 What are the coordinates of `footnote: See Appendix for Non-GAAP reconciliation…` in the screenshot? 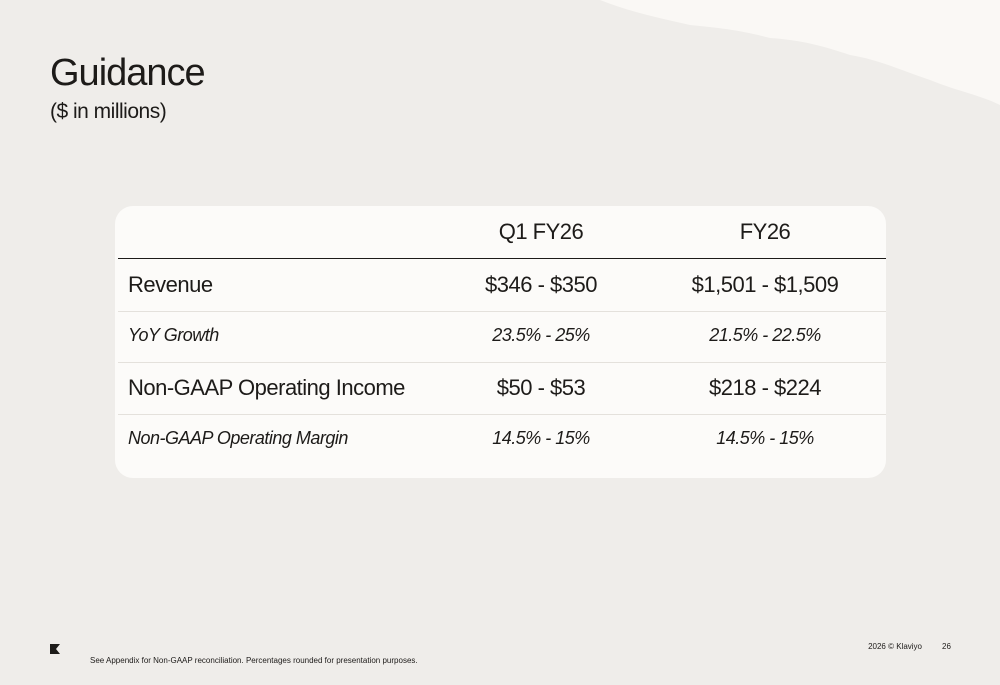 It's located at (254, 660).